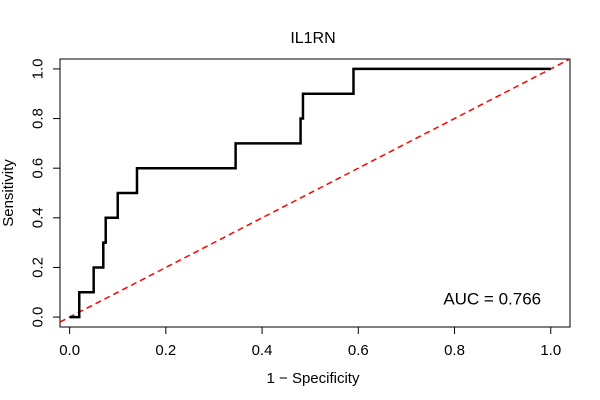 Image resolution: width=600 pixels, height=400 pixels. I want to click on y-tick-label: 0.0, so click(38, 317).